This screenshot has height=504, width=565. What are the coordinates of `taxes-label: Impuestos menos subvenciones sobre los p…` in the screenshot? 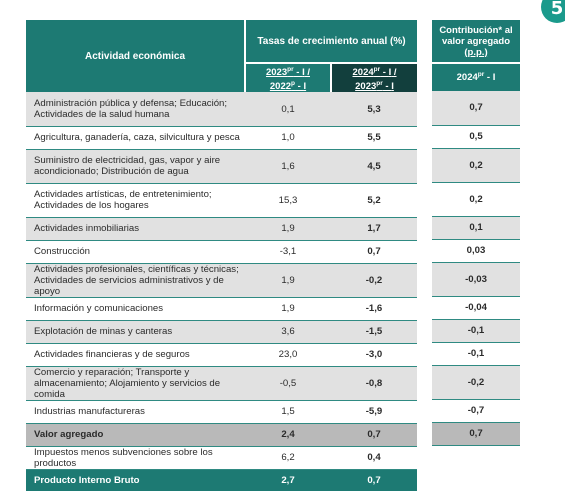 It's located at (135, 458).